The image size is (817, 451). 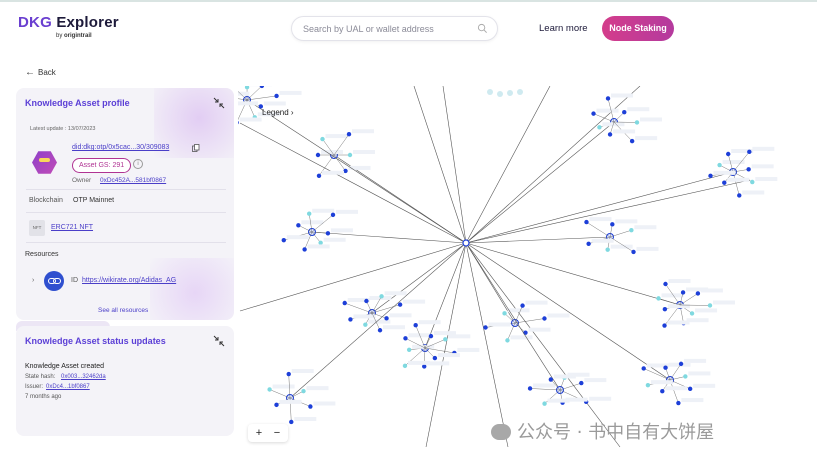 What do you see at coordinates (394, 28) in the screenshot?
I see `search-input: Search by UAL or wallet address` at bounding box center [394, 28].